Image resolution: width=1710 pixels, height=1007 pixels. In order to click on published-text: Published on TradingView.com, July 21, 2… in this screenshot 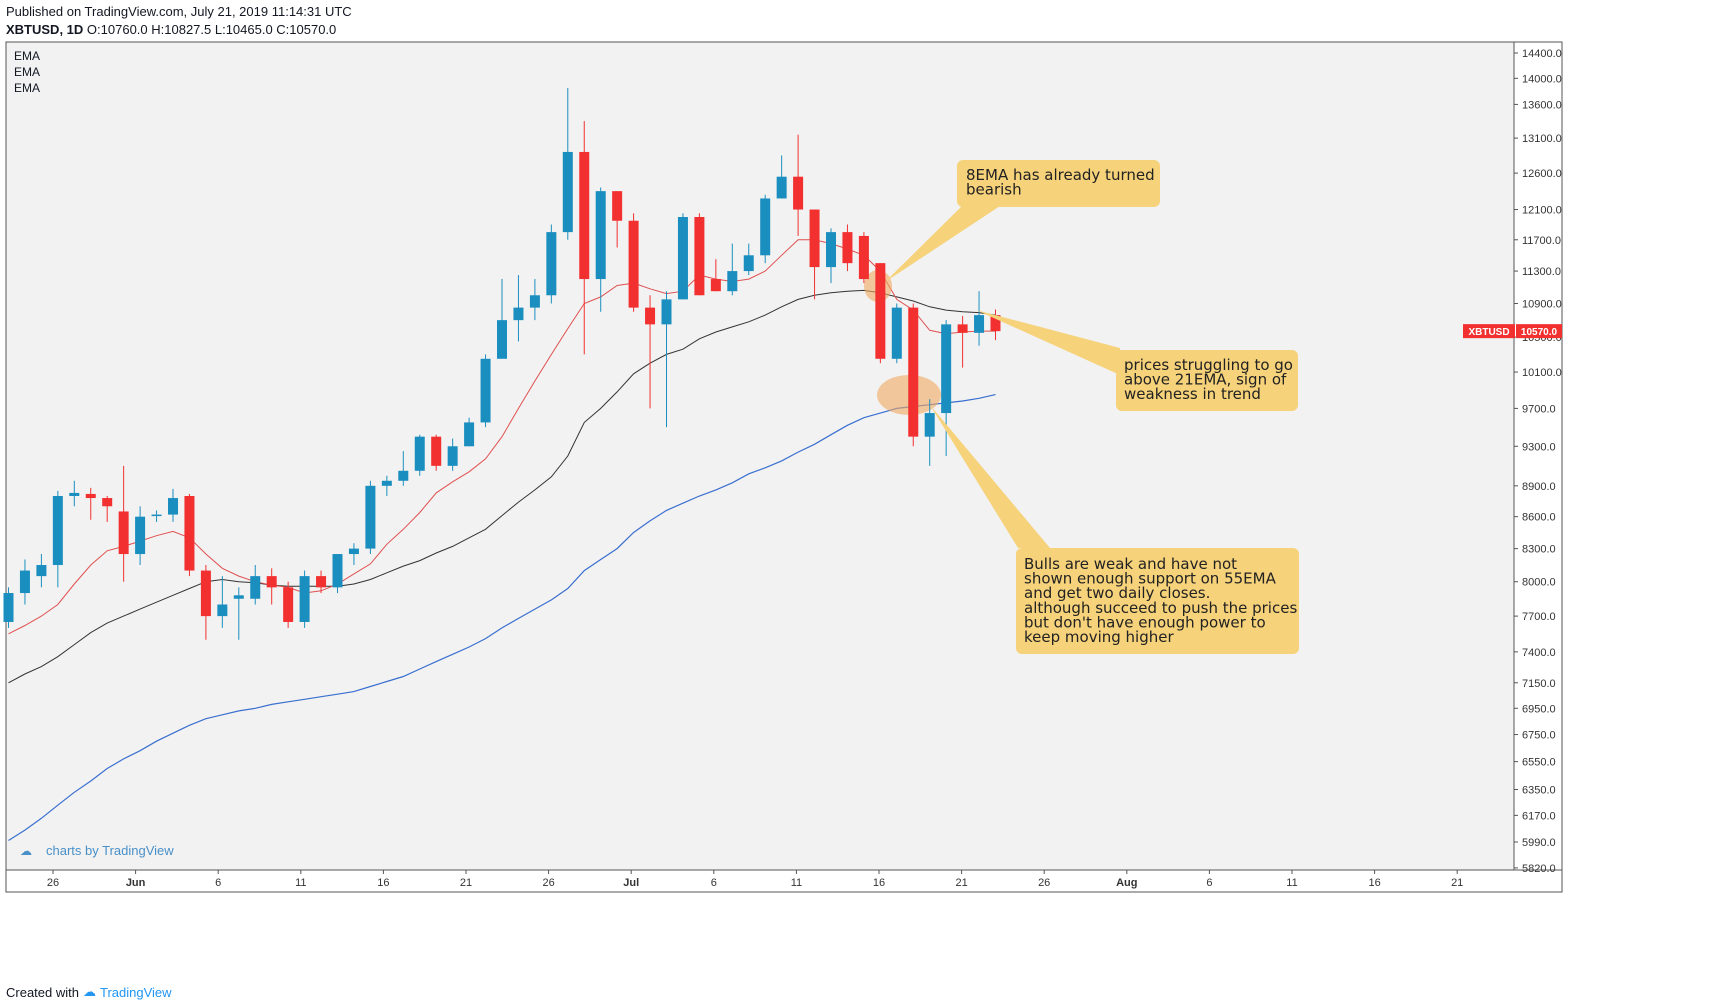, I will do `click(179, 11)`.